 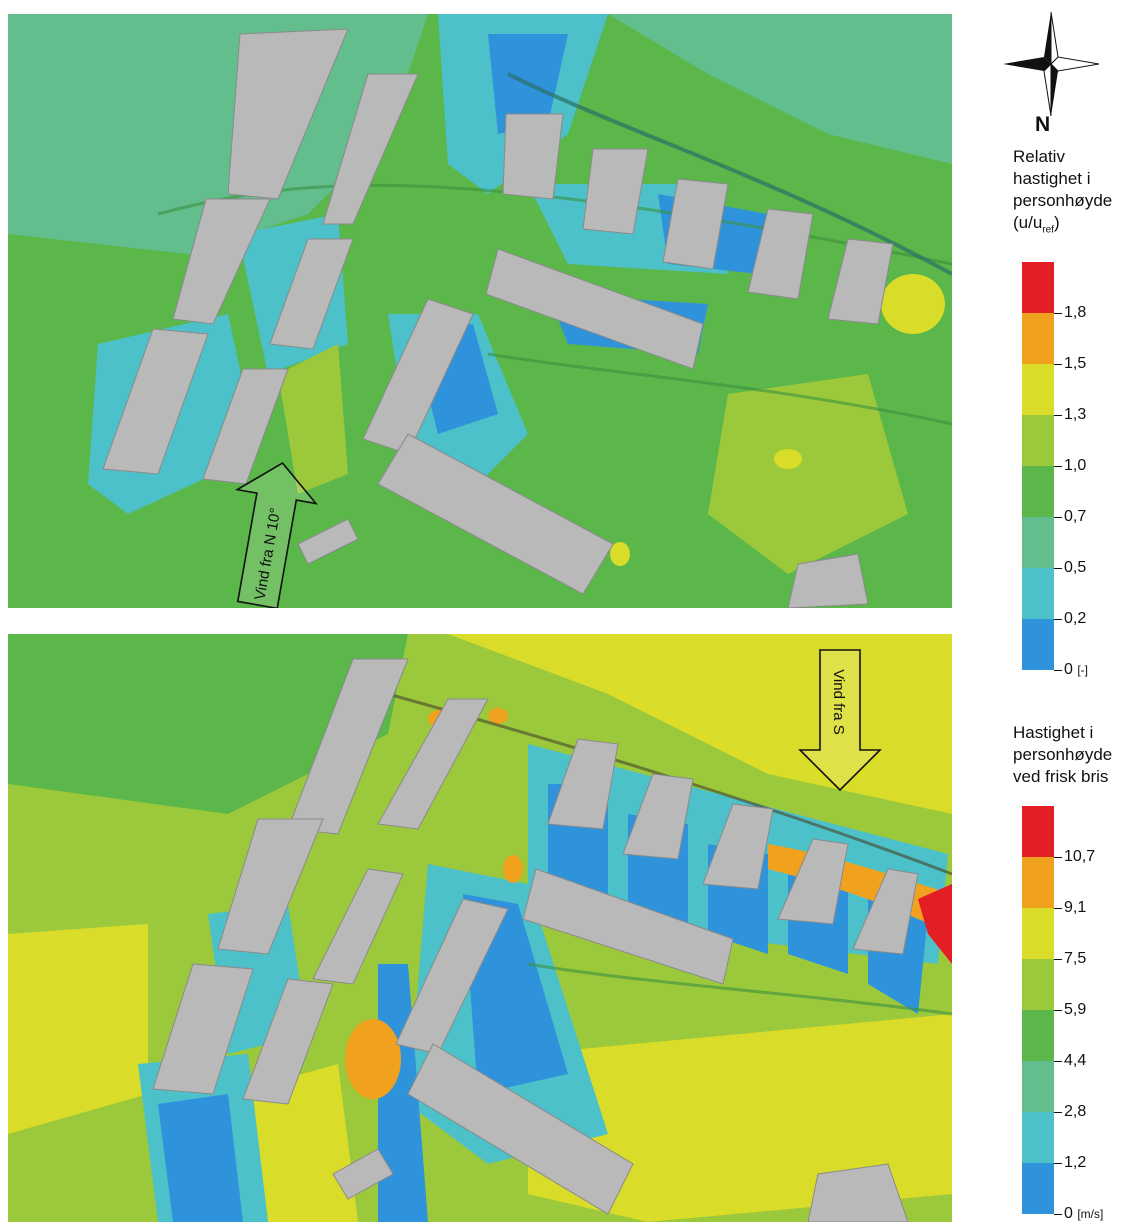 I want to click on scale-tick-label: 1,0, so click(x=1075, y=465).